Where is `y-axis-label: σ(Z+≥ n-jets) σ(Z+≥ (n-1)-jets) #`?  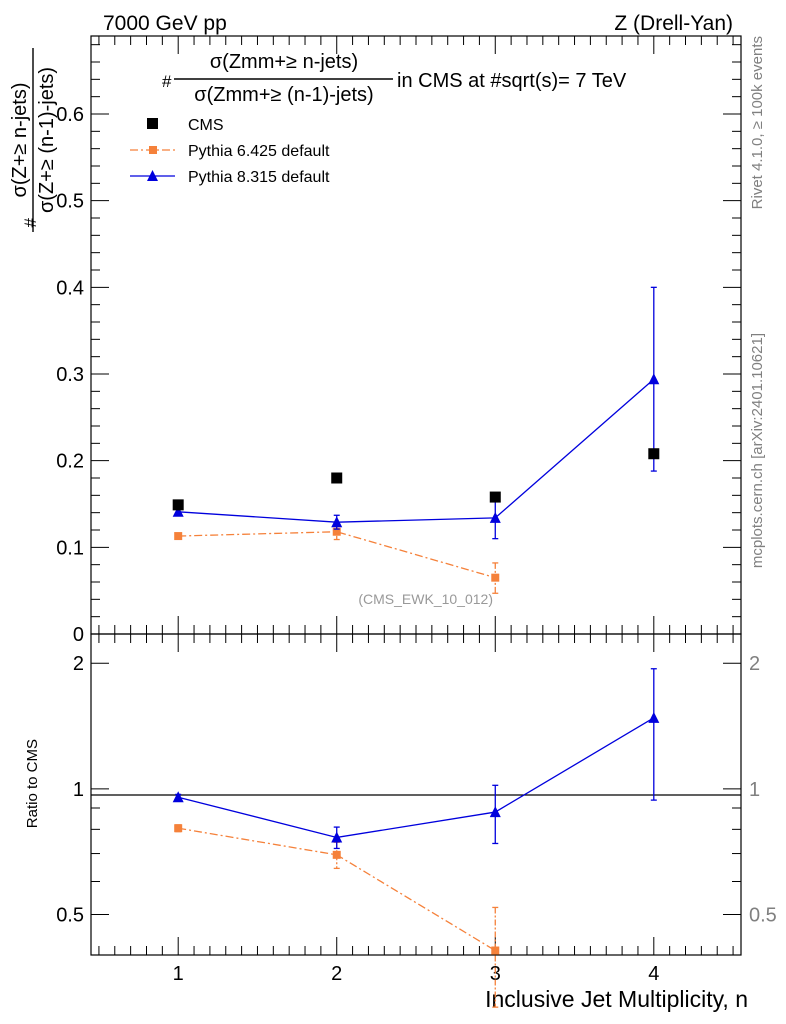 y-axis-label: σ(Z+≥ n-jets) σ(Z+≥ (n-1)-jets) # is located at coordinates (33, 140).